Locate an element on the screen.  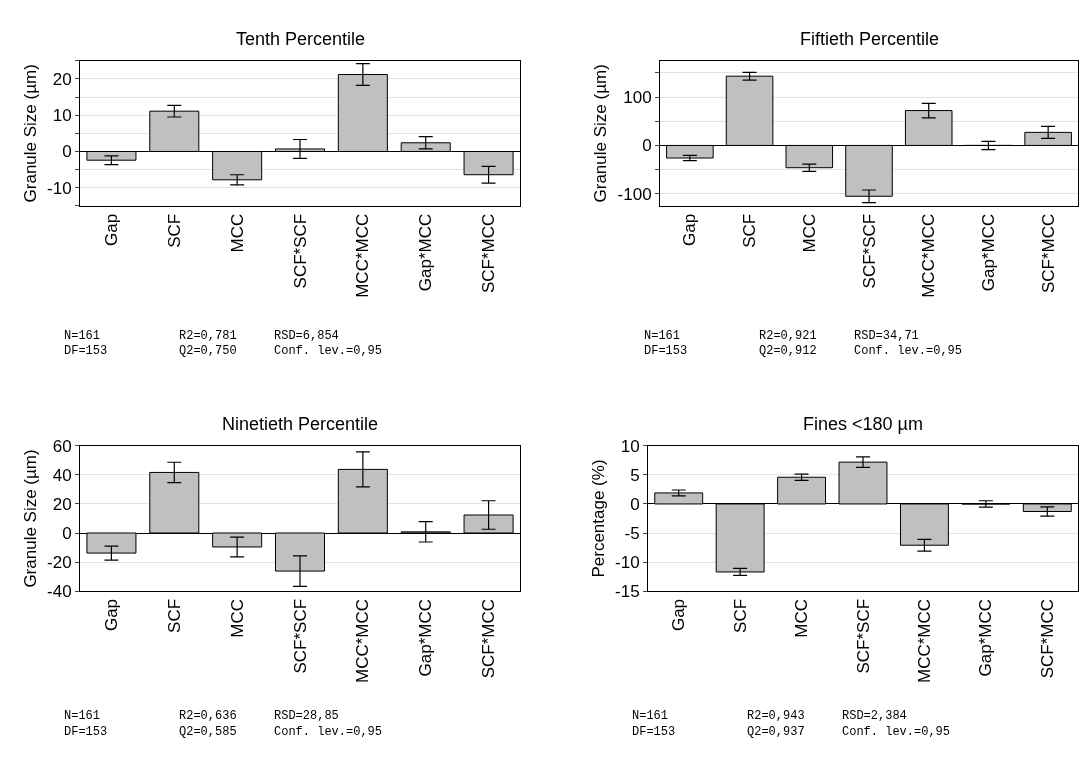
text: Q2=0,937 is located at coordinates (776, 732).